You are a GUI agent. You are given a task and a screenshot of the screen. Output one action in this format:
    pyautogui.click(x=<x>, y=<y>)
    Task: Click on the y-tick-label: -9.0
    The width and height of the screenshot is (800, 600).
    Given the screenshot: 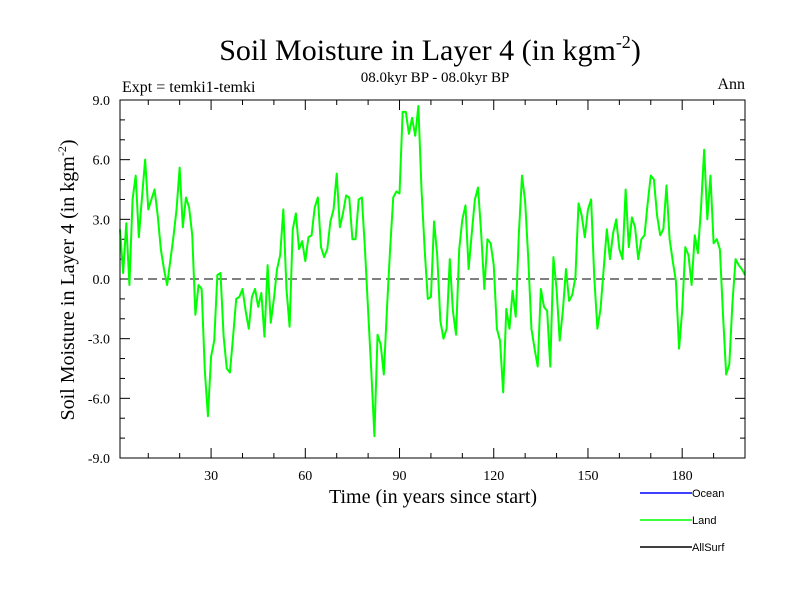 What is the action you would take?
    pyautogui.click(x=99, y=459)
    